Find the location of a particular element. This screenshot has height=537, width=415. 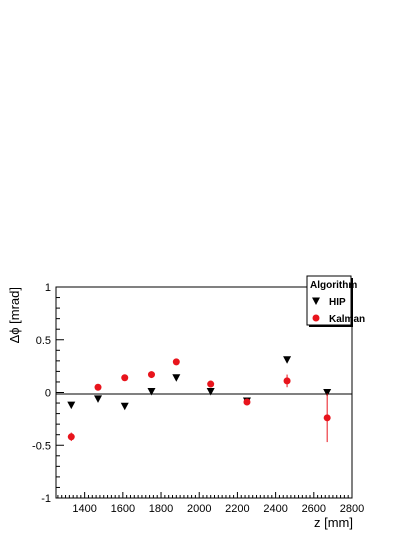

x-axis: 1400 1600 1800 2000 2200 2400 2600 2800 is located at coordinates (210, 503).